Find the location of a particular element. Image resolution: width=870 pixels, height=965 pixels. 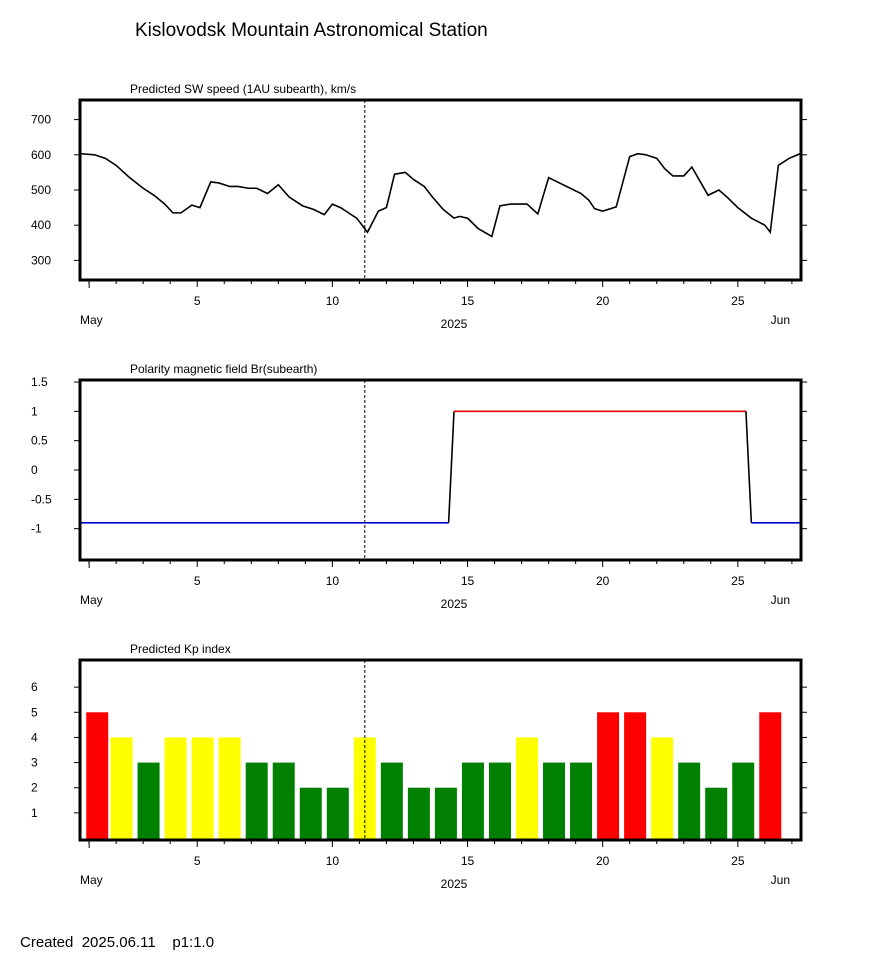

y-tick-label: -1 is located at coordinates (36, 529).